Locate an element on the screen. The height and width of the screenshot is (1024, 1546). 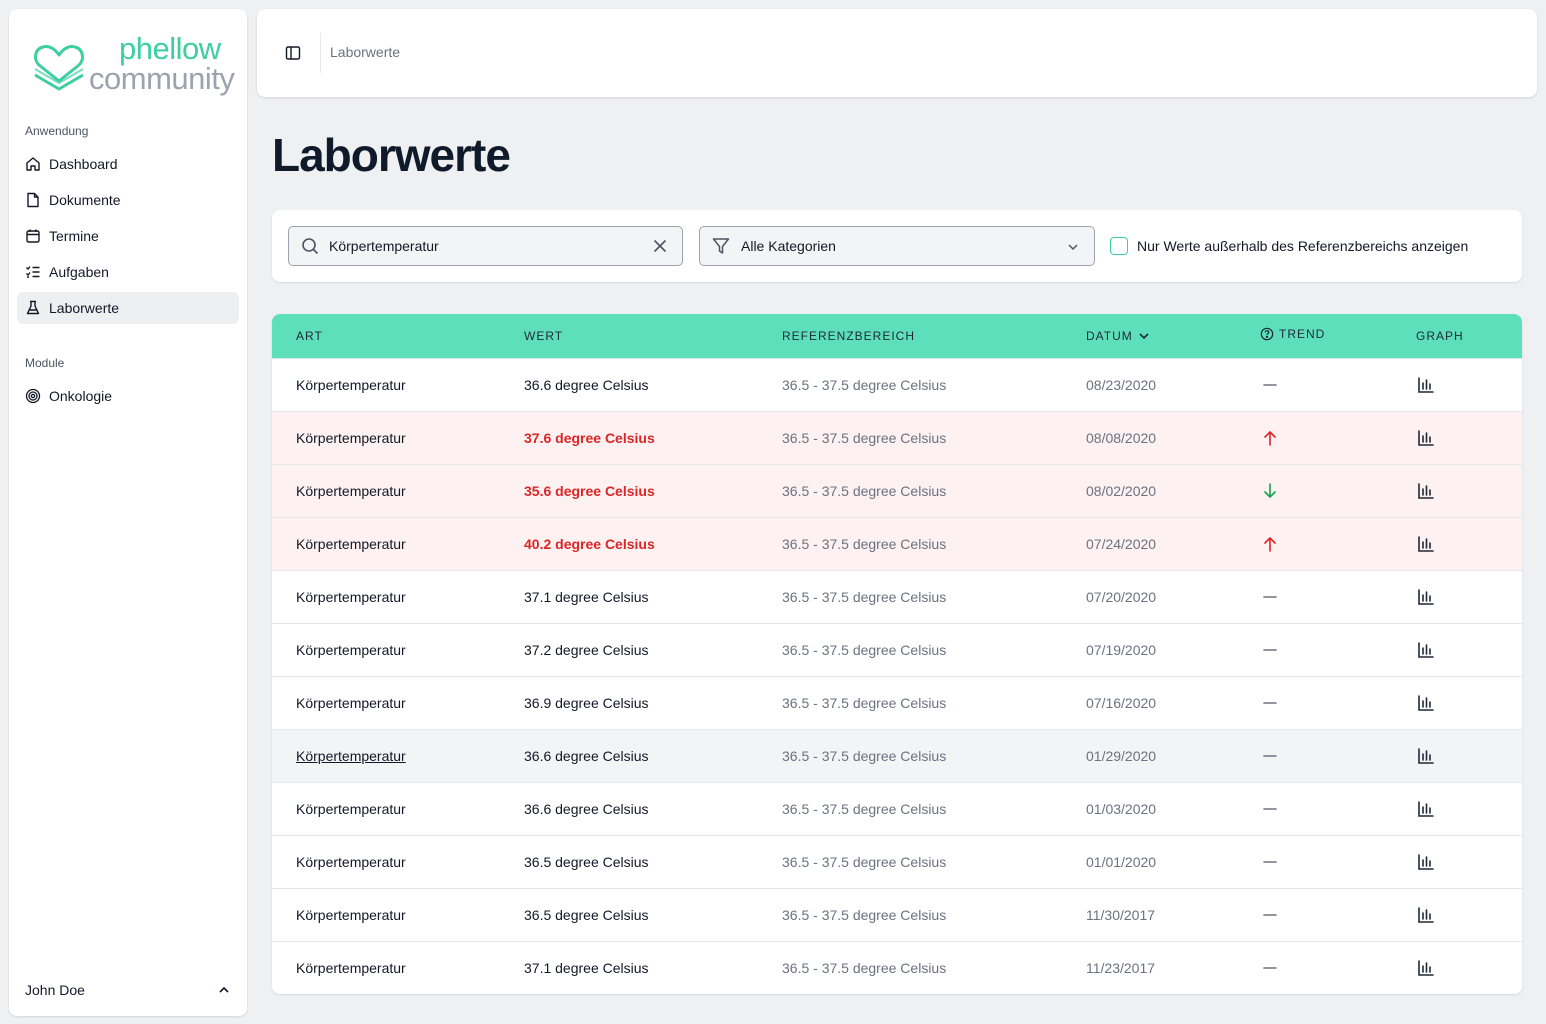
cell-wert: 40.2 degree Celsius is located at coordinates (589, 544).